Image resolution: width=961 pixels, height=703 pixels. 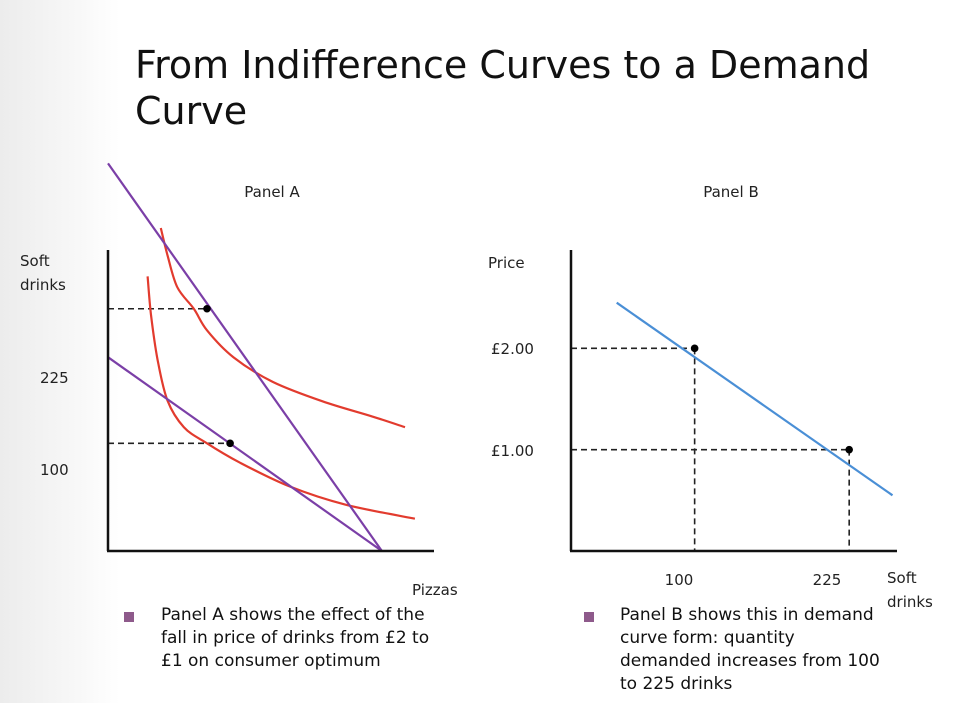 I want to click on panel-a-ylabel-line2: drinks, so click(x=43, y=285).